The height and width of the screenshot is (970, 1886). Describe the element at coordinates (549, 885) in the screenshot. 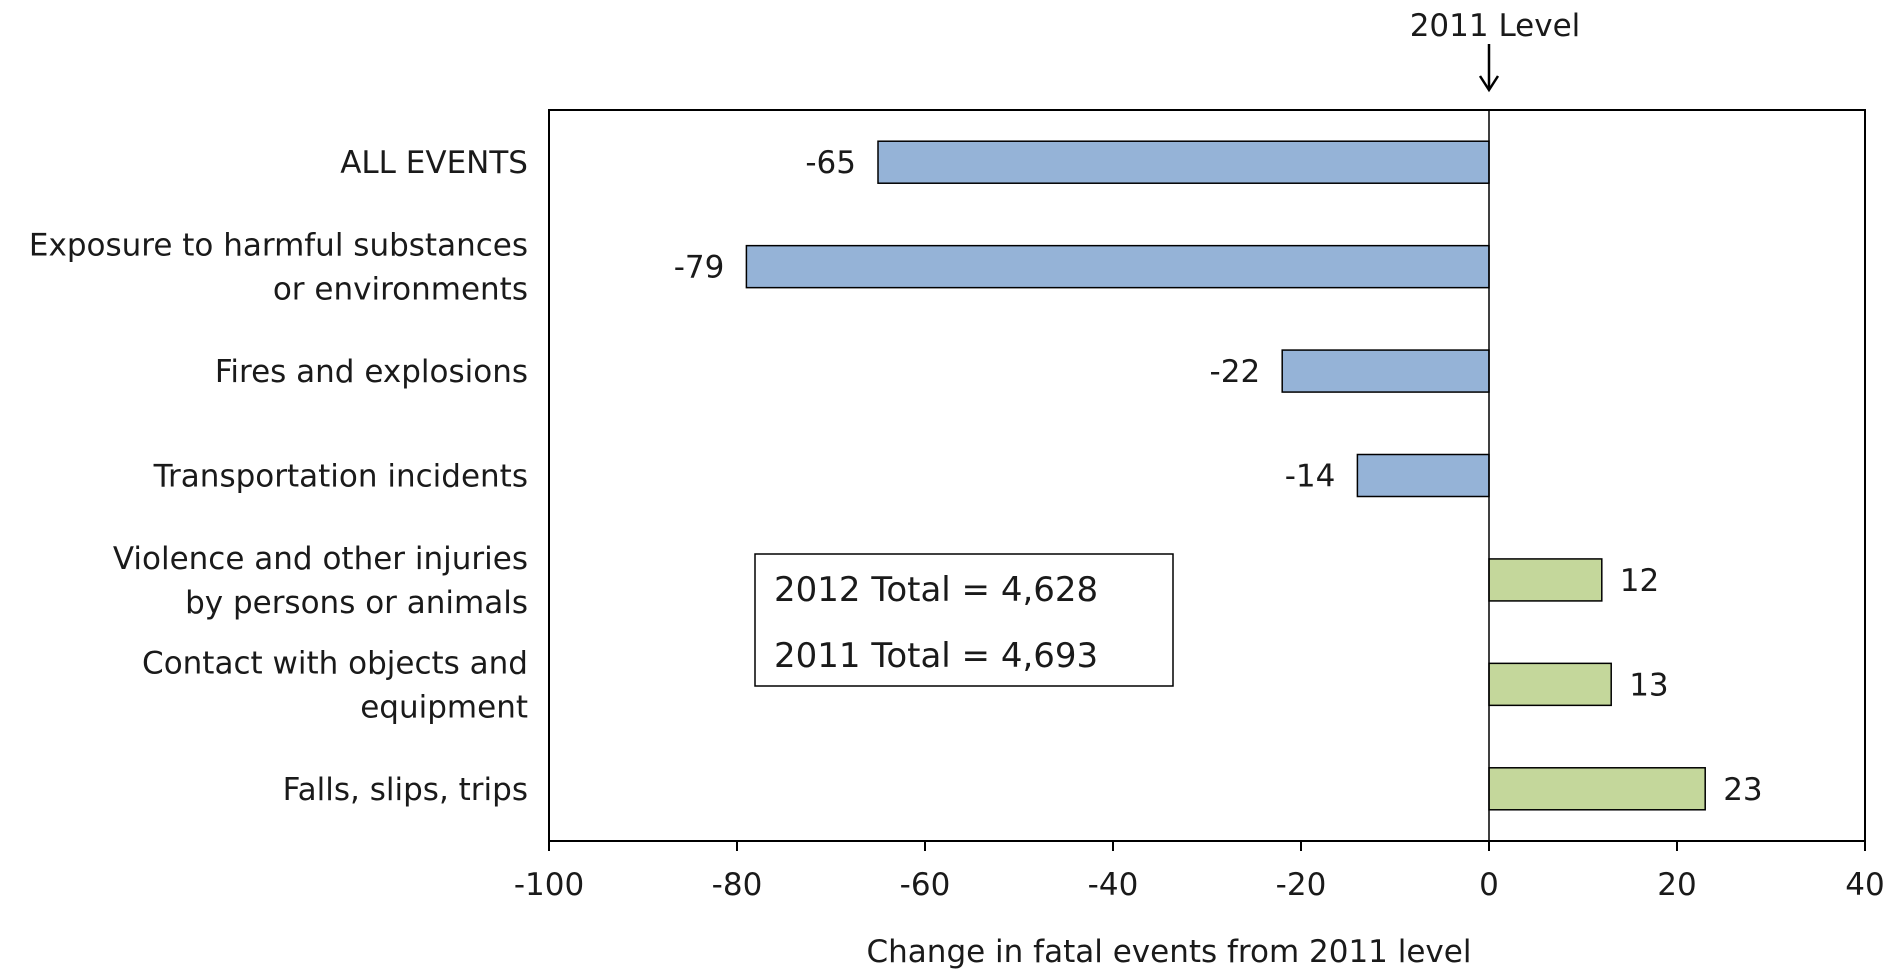

I see `x-tick-label-0: -100` at that location.